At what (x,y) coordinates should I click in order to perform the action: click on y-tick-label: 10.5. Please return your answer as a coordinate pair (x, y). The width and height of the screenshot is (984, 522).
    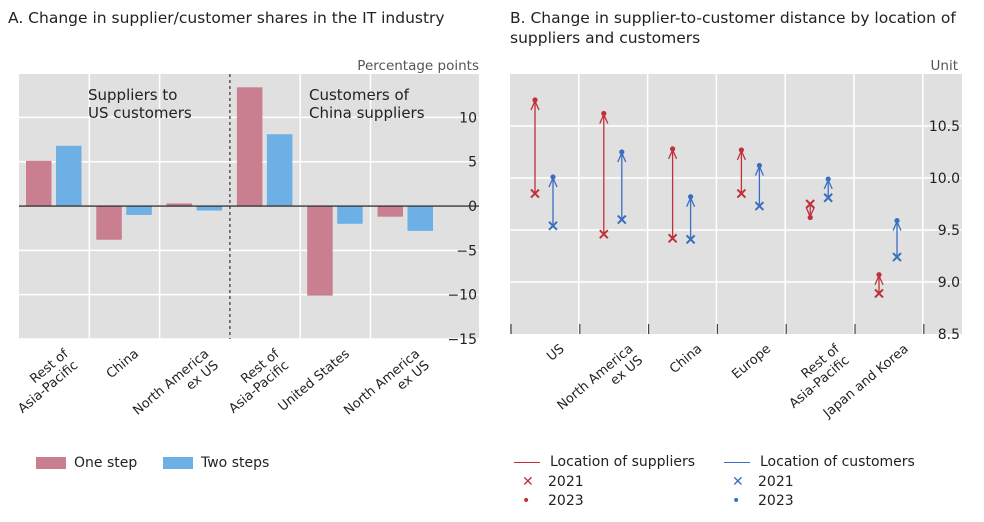
    Looking at the image, I should click on (944, 127).